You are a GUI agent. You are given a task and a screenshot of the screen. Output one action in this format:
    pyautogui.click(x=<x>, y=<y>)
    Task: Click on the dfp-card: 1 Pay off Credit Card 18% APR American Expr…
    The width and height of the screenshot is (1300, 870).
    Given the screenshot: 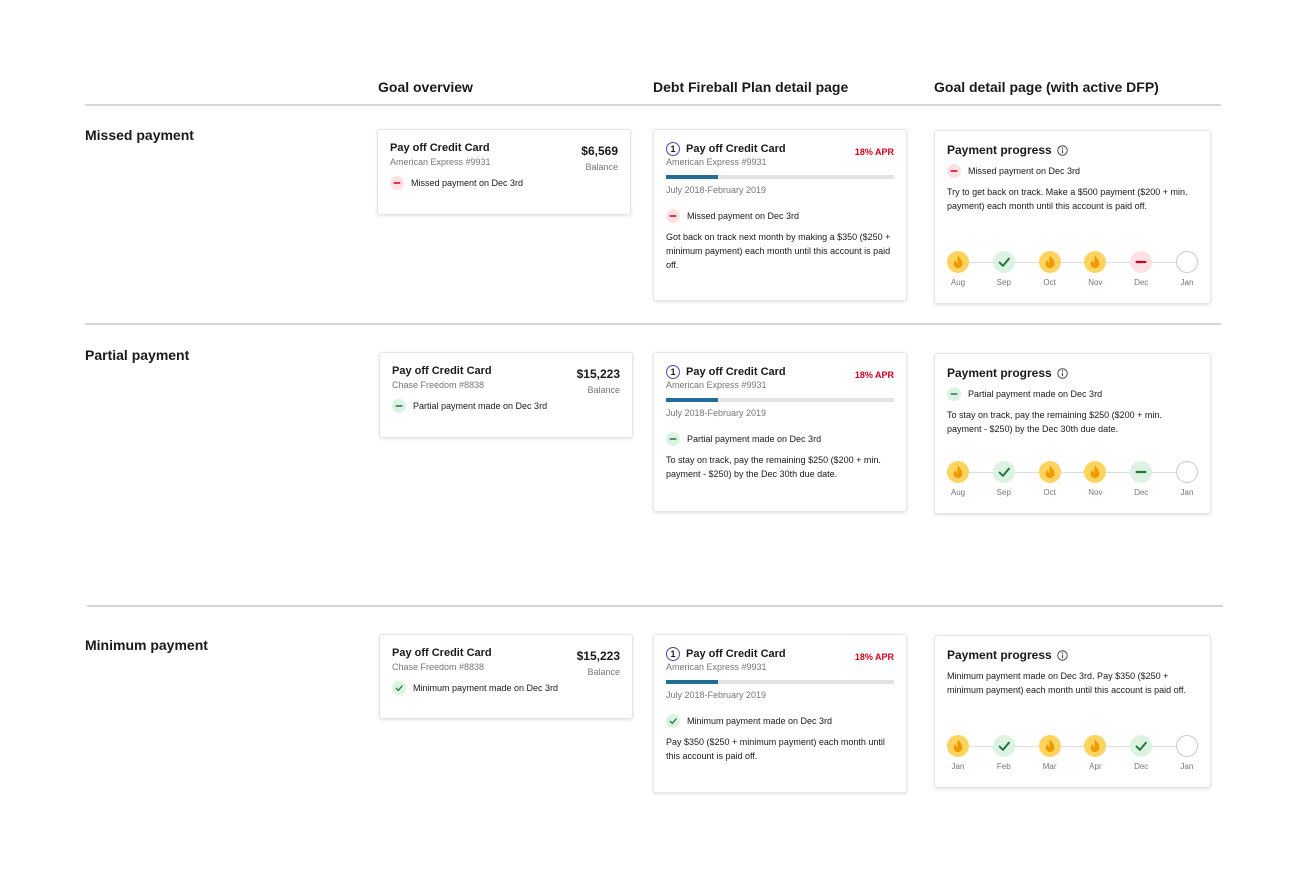 What is the action you would take?
    pyautogui.click(x=780, y=215)
    